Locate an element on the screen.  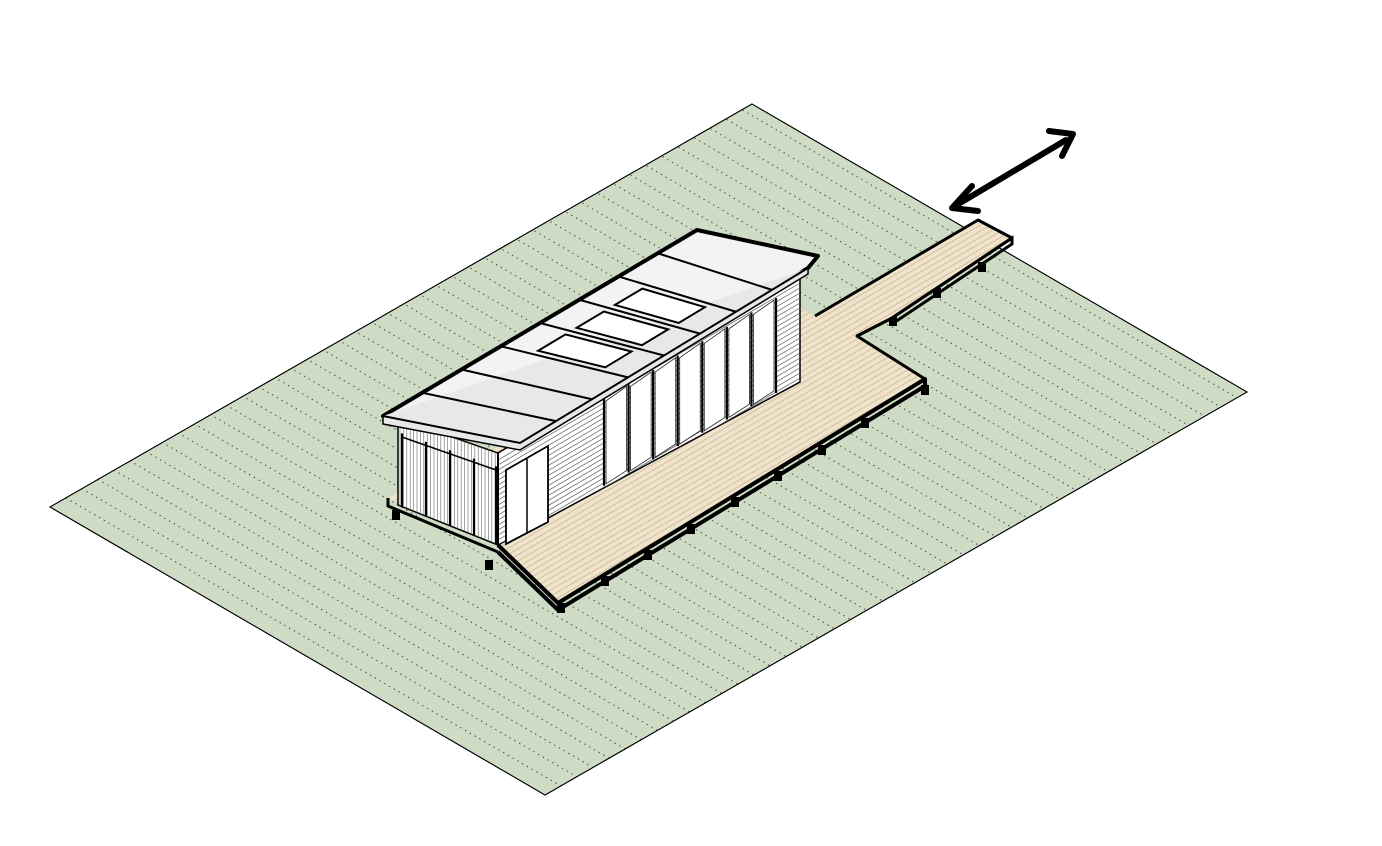
roof-ribs is located at coordinates (597, 337).